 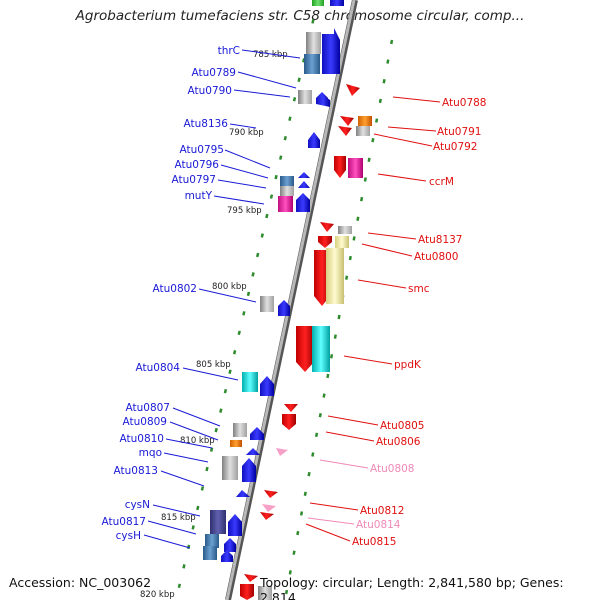 What do you see at coordinates (199, 196) in the screenshot?
I see `gene-label: mutY` at bounding box center [199, 196].